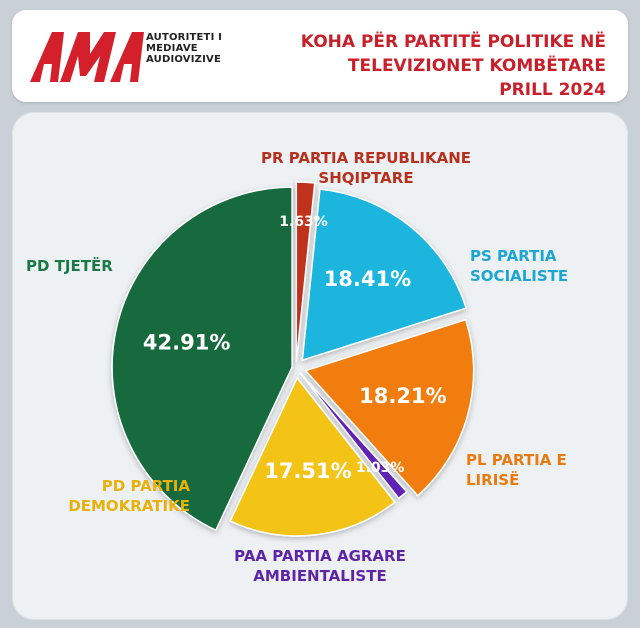 The height and width of the screenshot is (628, 640). I want to click on slice-label-line: PD PARTIA, so click(145, 486).